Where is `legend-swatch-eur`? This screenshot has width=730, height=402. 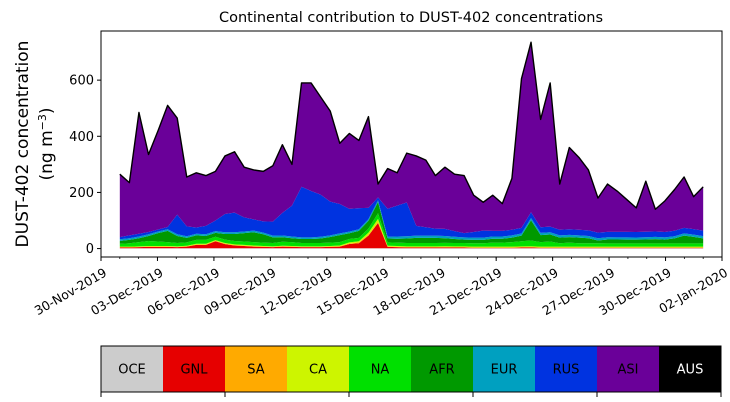
legend-swatch-eur is located at coordinates (504, 369).